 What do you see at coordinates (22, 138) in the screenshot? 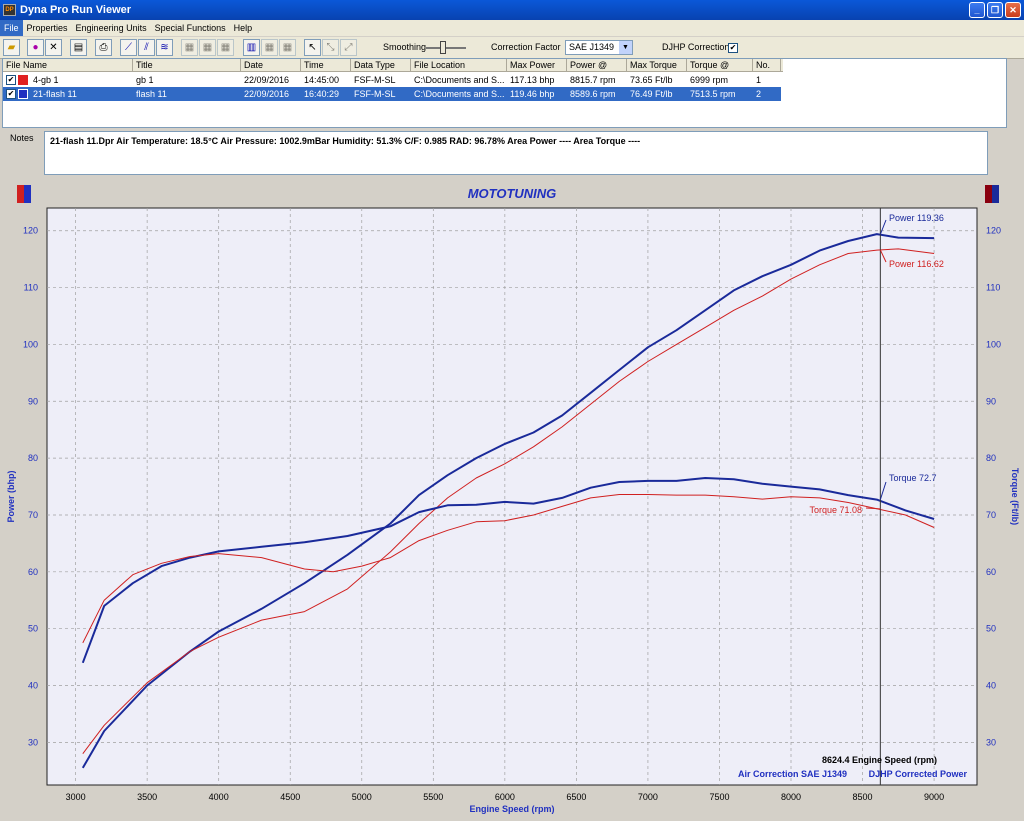
I see `notes-label: Notes` at bounding box center [22, 138].